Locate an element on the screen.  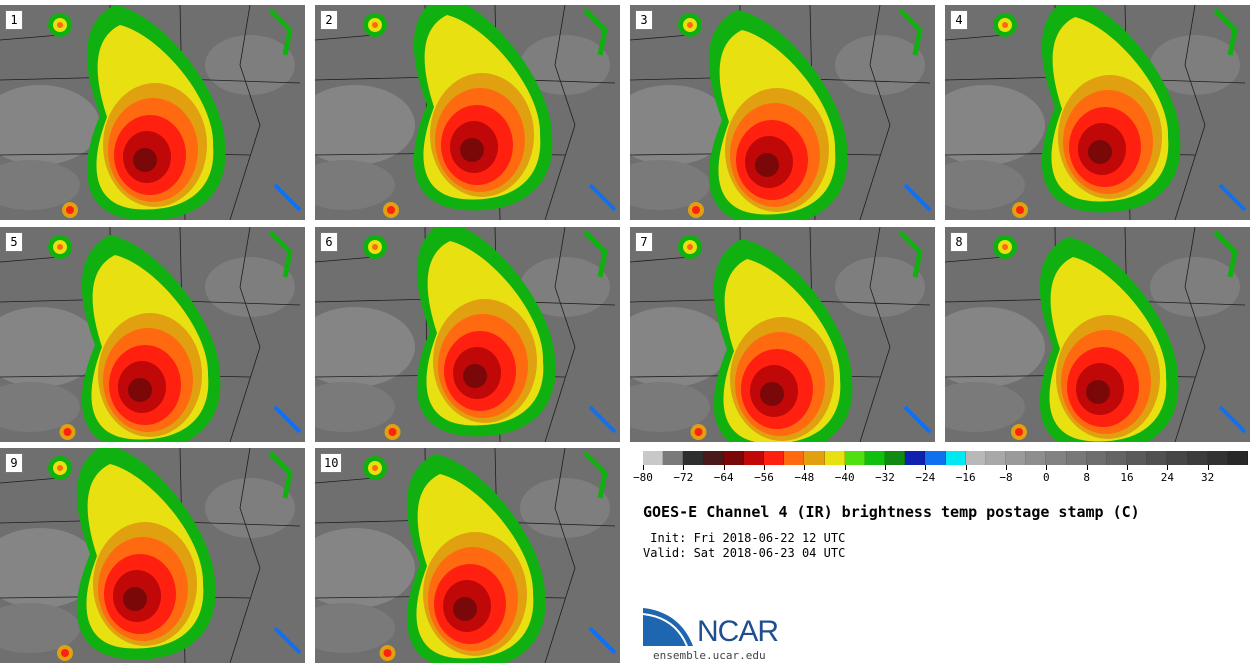
postage-stamp-panel: 10 is located at coordinates (467, 555).